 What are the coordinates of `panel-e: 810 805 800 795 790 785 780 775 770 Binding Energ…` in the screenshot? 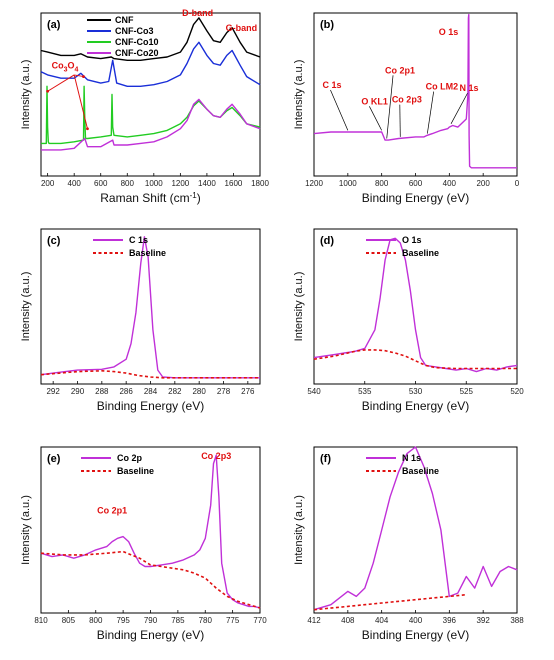 It's located at (143, 544).